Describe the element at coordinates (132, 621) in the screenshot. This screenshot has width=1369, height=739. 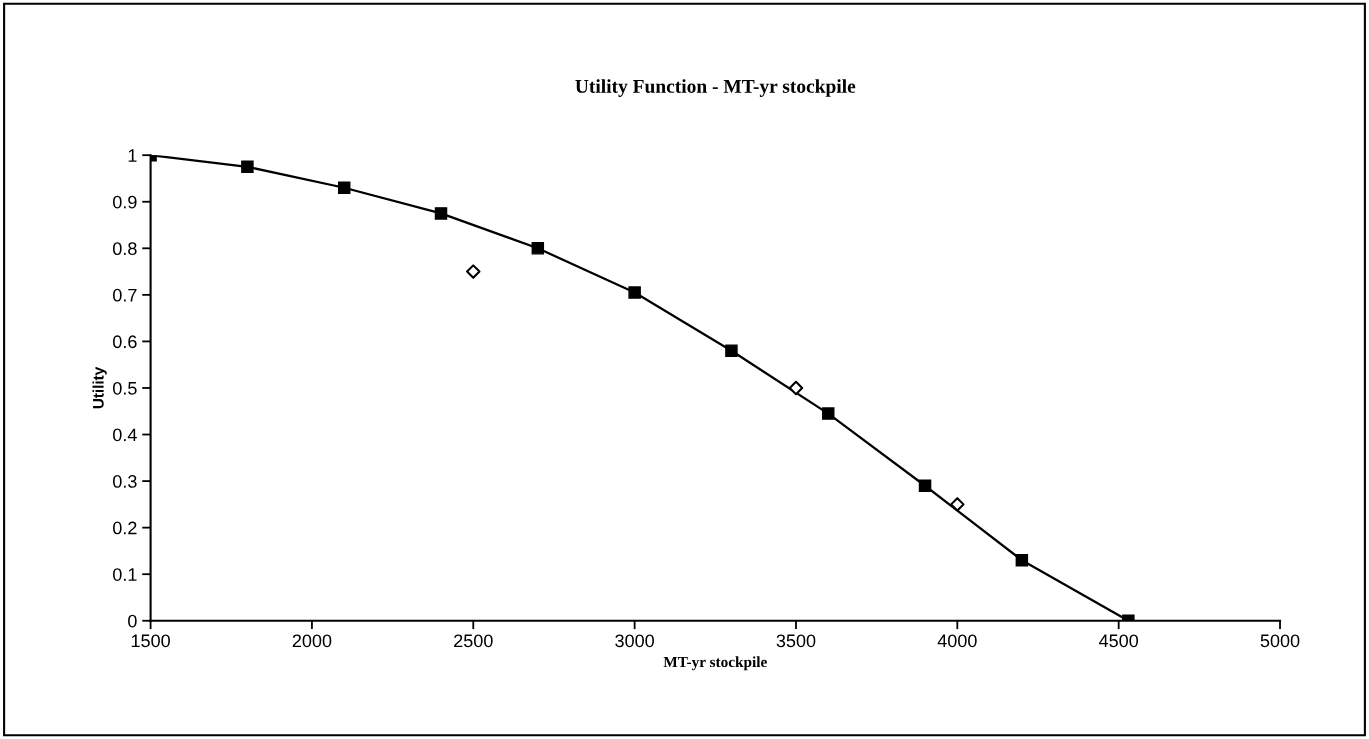
I see `y-tick-label: 0` at that location.